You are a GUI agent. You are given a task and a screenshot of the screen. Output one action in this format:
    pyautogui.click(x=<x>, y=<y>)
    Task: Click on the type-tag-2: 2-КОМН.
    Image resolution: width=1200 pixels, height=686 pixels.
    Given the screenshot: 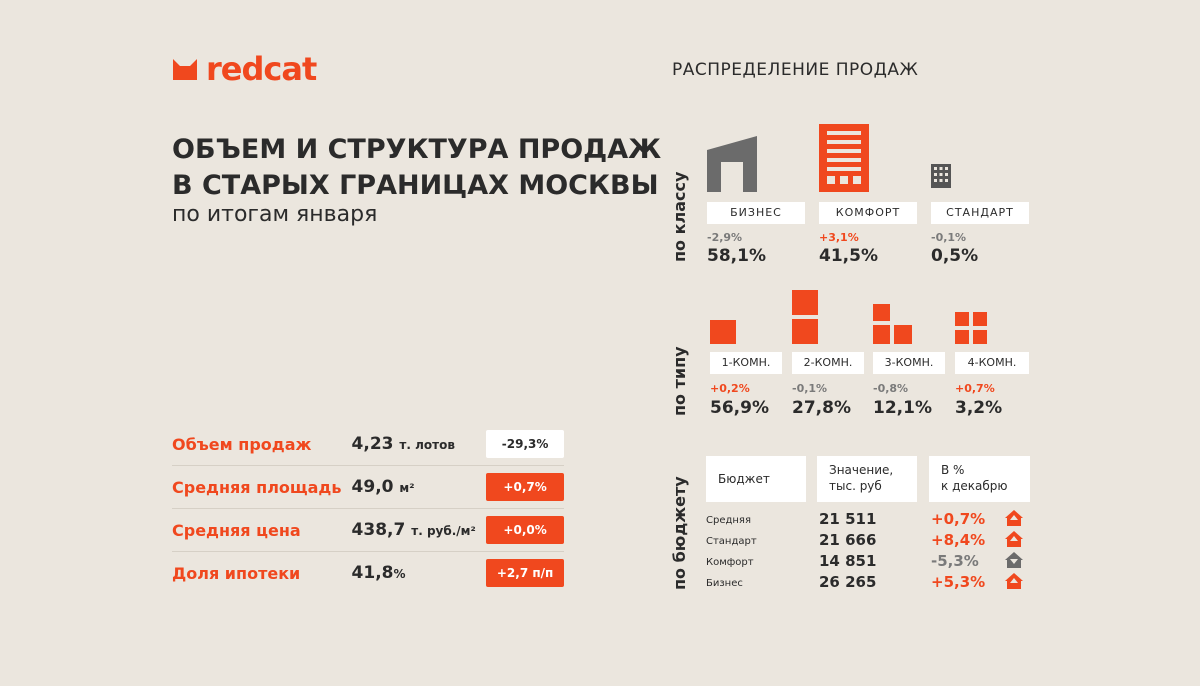 What is the action you would take?
    pyautogui.click(x=828, y=363)
    